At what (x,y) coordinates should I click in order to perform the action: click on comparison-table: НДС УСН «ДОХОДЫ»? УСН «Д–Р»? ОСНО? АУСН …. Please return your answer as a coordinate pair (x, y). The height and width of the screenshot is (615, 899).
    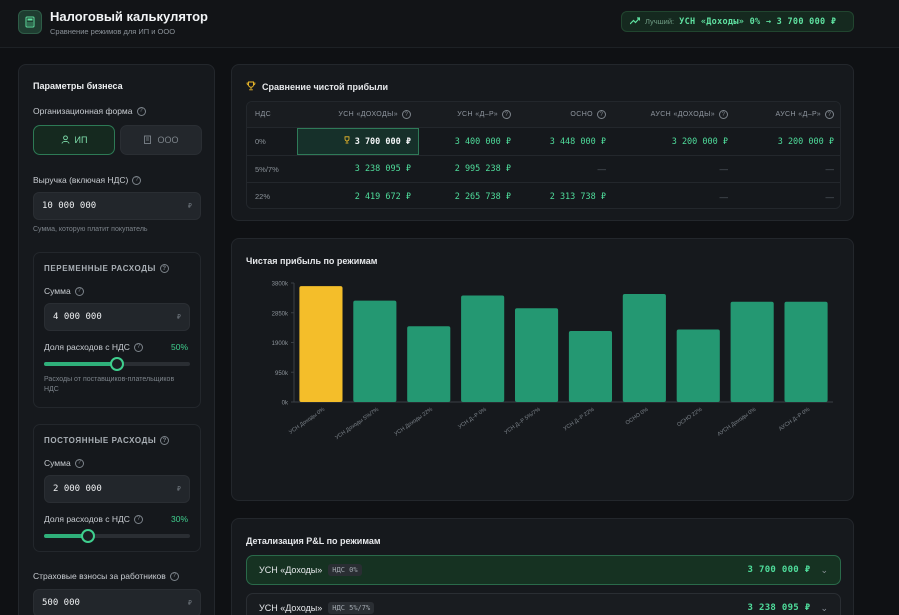
    Looking at the image, I should click on (543, 155).